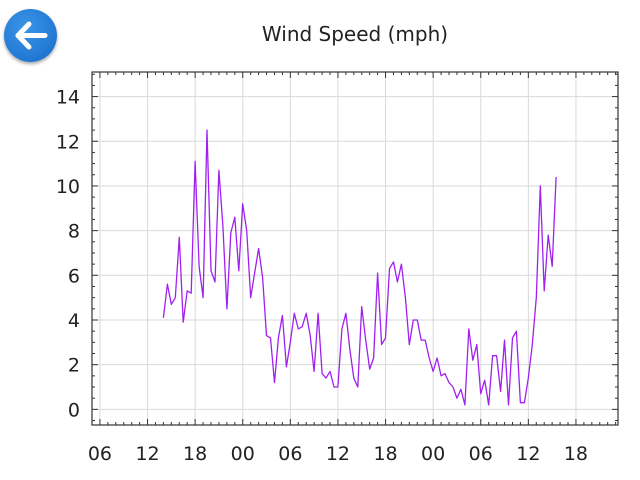 The width and height of the screenshot is (640, 480). Describe the element at coordinates (355, 34) in the screenshot. I see `chart-title: Wind Speed (mph)` at that location.